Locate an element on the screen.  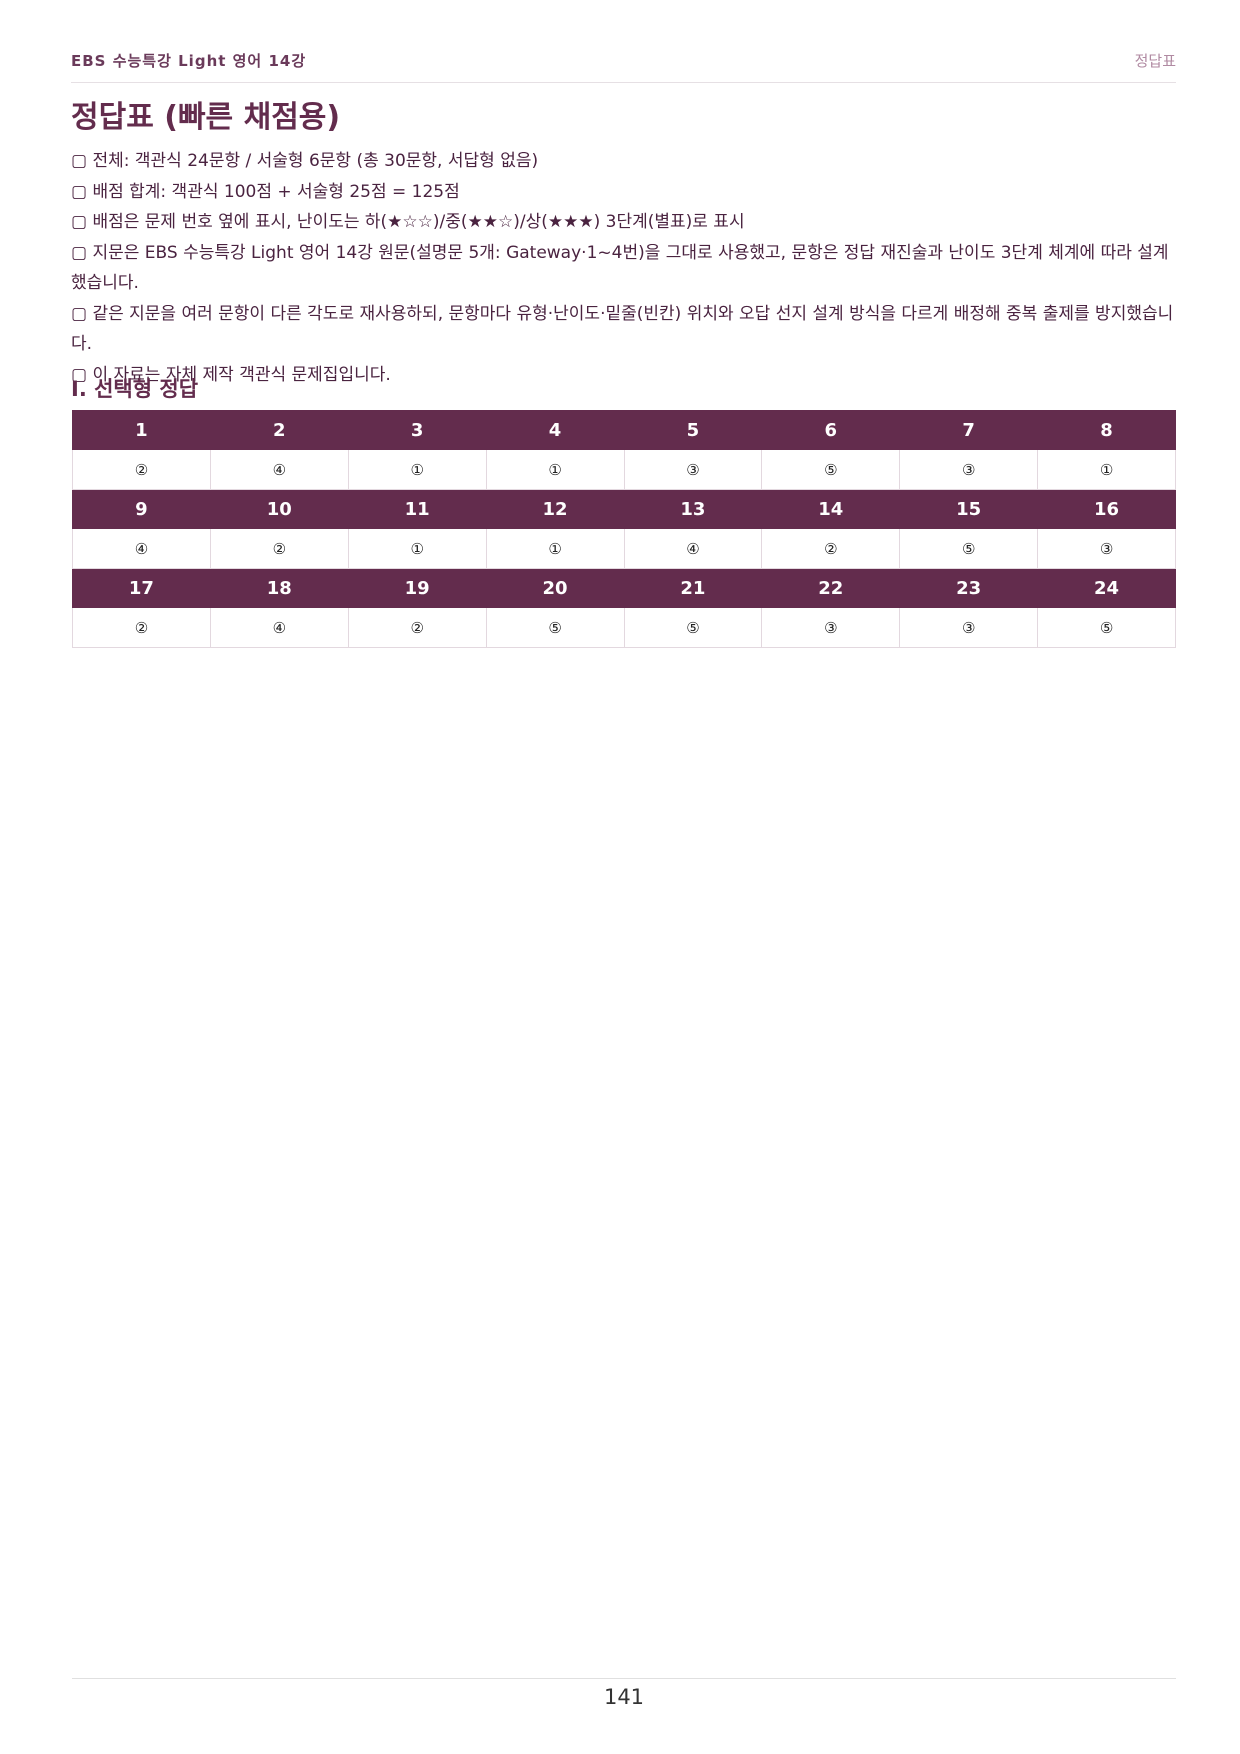
question-number: 13 is located at coordinates (693, 509).